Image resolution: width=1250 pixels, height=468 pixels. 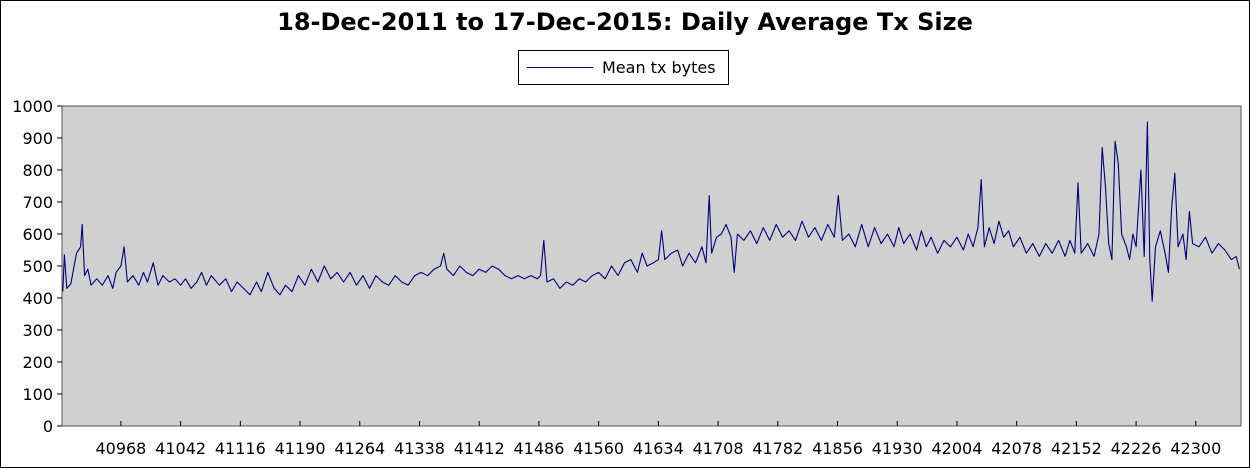 What do you see at coordinates (1016, 448) in the screenshot?
I see `x-tick-label: 42078` at bounding box center [1016, 448].